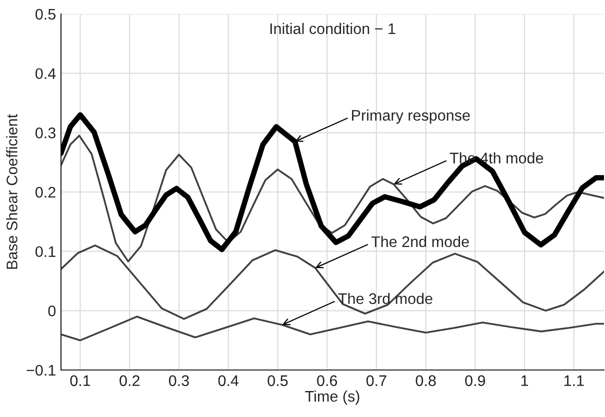 The height and width of the screenshot is (417, 605). What do you see at coordinates (46, 192) in the screenshot?
I see `y-tick-label: 0.2` at bounding box center [46, 192].